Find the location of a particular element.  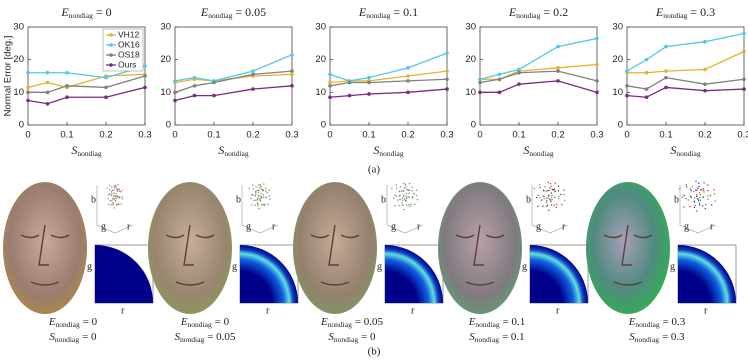

variable: E is located at coordinates (204, 12).